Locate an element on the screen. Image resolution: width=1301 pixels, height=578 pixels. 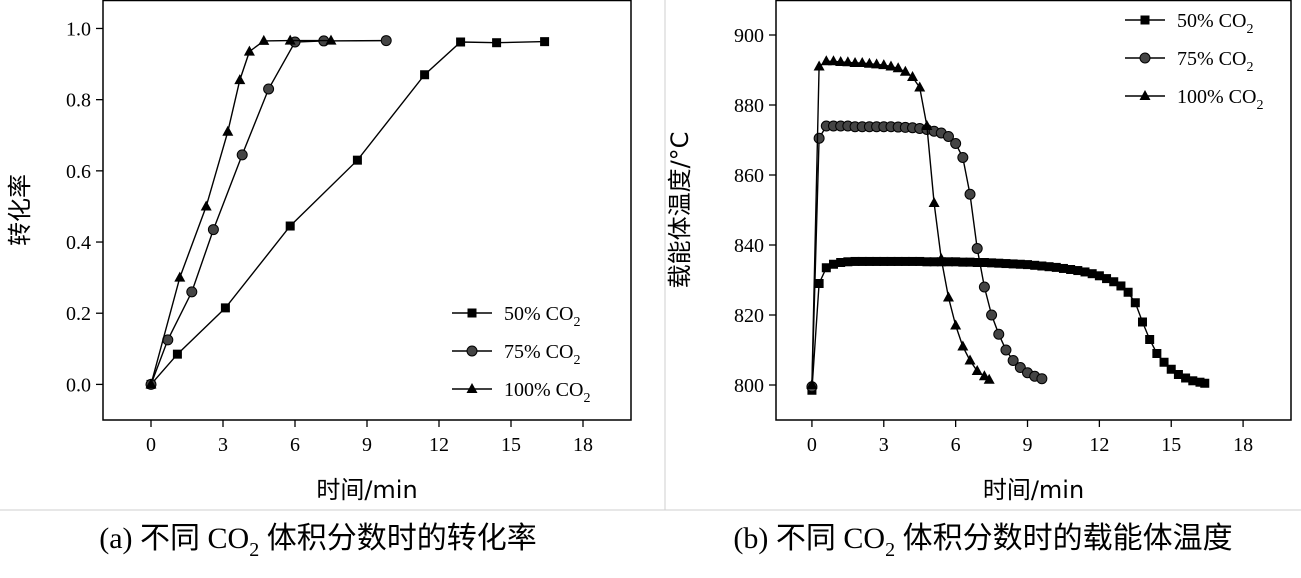
legend-label: 100% CO2 is located at coordinates (547, 392).